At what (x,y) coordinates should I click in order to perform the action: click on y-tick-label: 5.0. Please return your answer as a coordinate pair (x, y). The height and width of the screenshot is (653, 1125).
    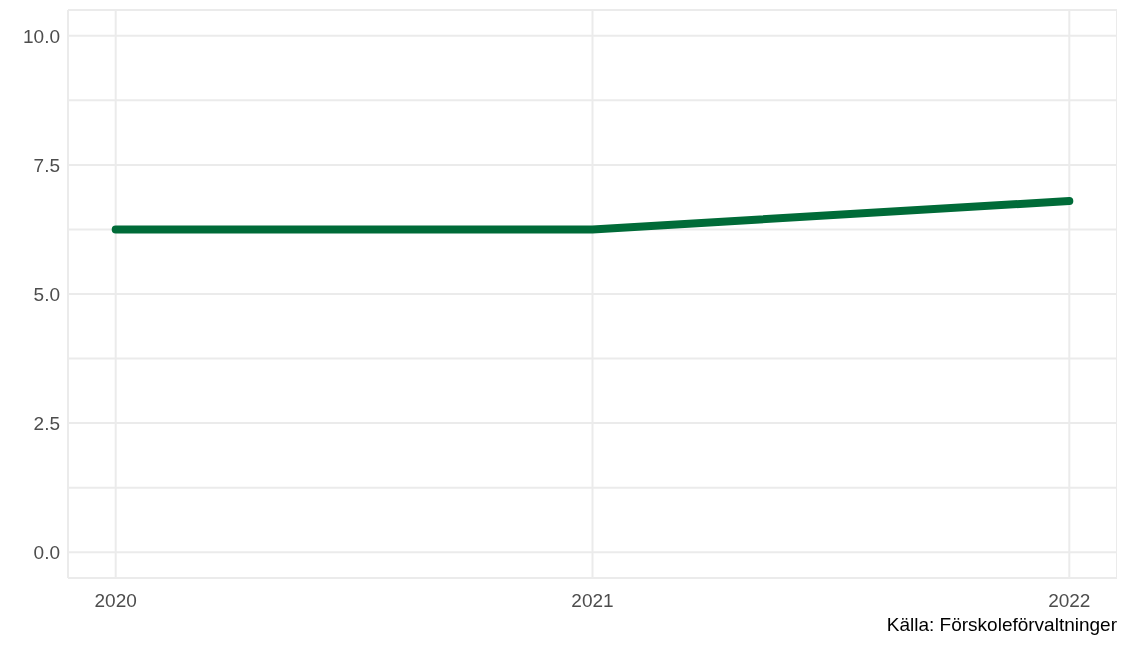
    Looking at the image, I should click on (46, 294).